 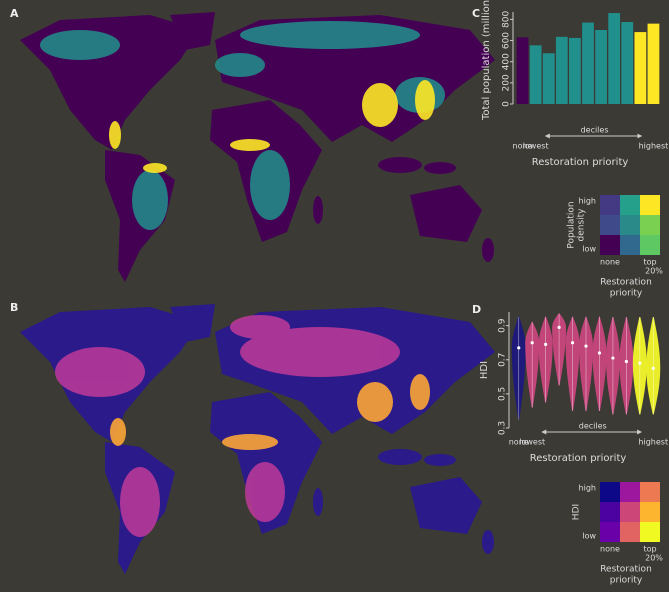 I want to click on y-tick-label: 0.9, so click(x=503, y=325).